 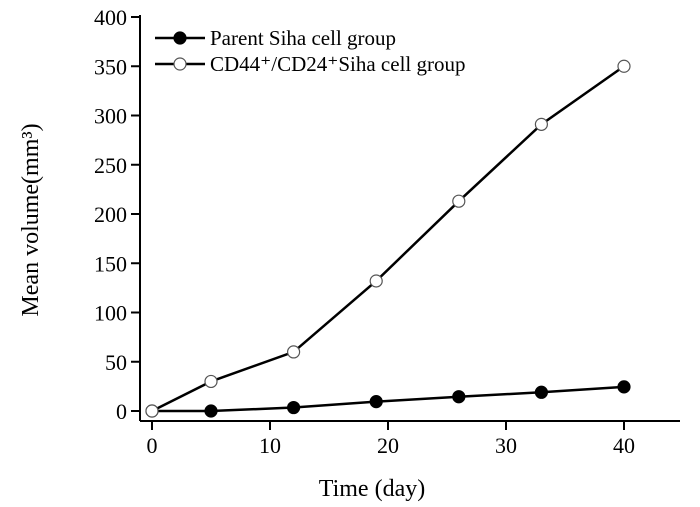 I want to click on series-line, so click(x=388, y=399).